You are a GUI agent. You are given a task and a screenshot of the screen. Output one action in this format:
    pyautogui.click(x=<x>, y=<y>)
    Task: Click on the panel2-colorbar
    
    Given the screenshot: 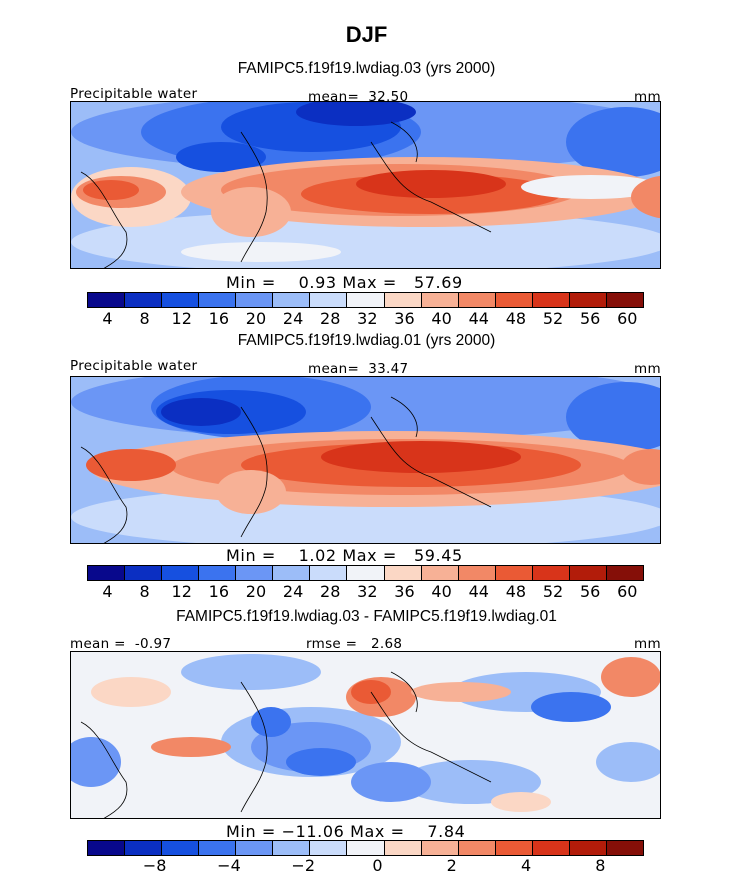 What is the action you would take?
    pyautogui.click(x=365, y=573)
    